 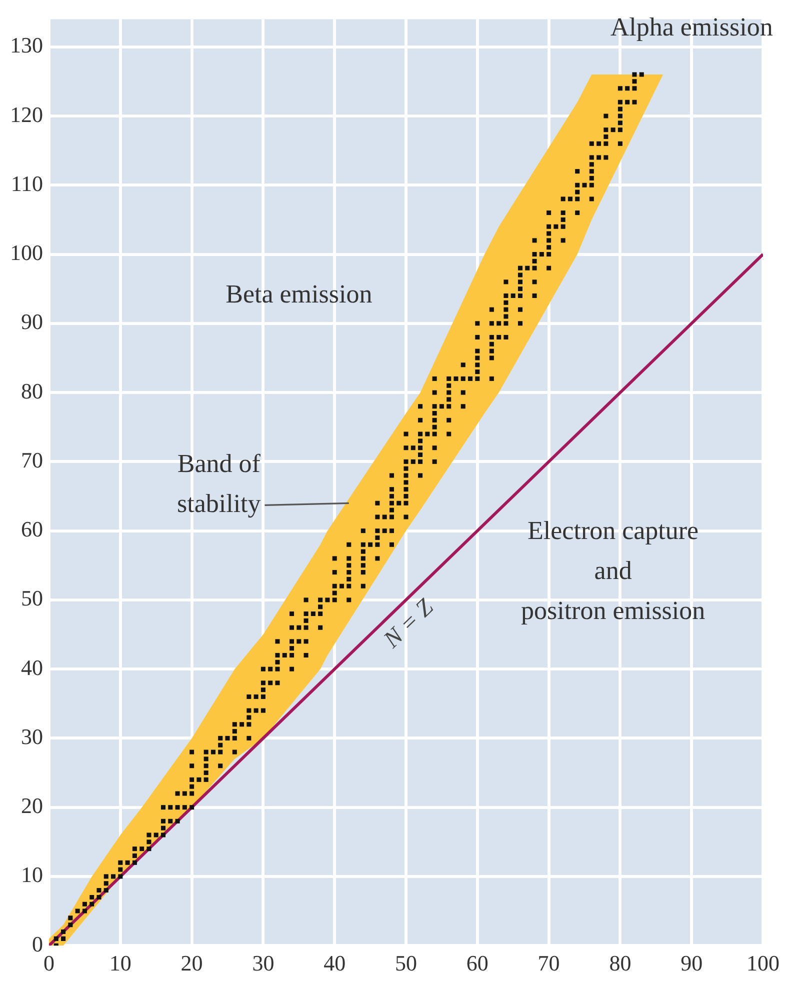 What do you see at coordinates (191, 963) in the screenshot?
I see `x-tick-label: 20` at bounding box center [191, 963].